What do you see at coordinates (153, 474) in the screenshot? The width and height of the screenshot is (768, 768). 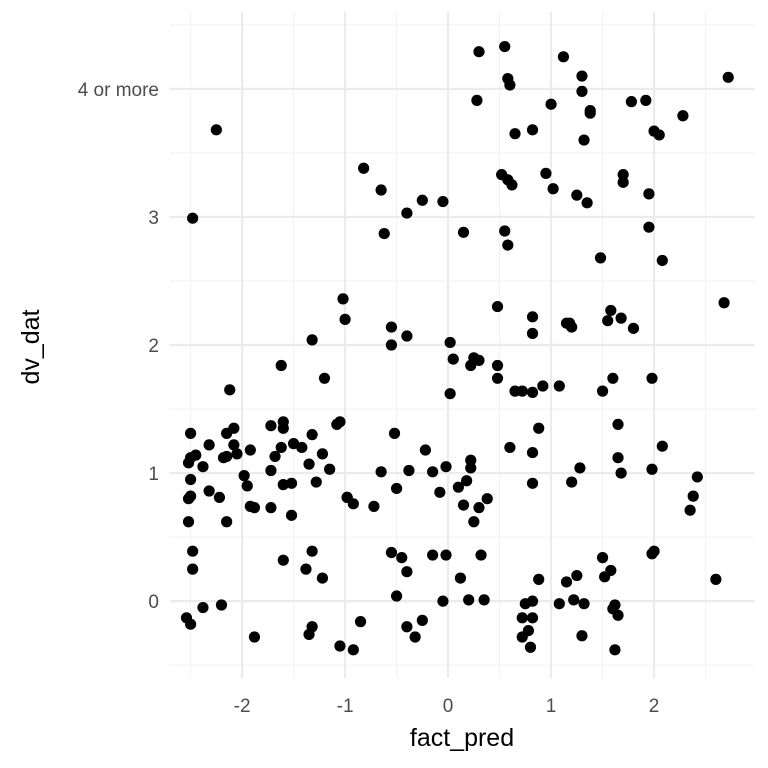 I see `y-tick-label: 1` at bounding box center [153, 474].